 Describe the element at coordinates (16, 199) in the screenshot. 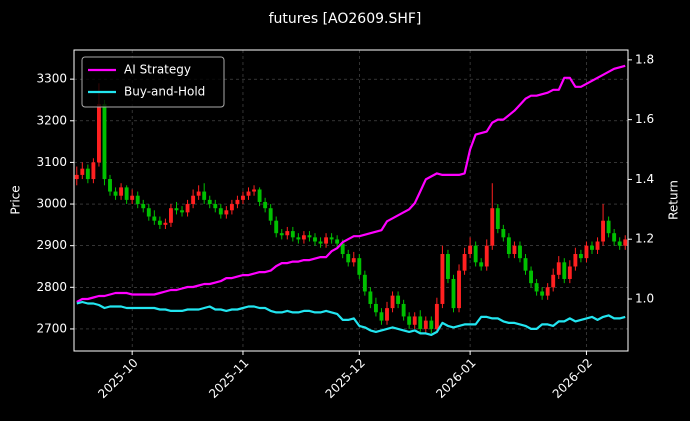

I see `y-axis-label: Price` at that location.